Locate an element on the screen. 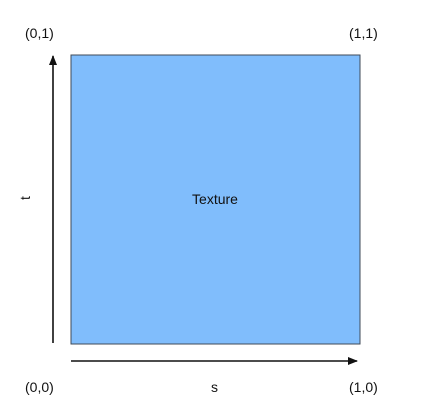  corner-label-bottom-right: (1,0) is located at coordinates (363, 387).